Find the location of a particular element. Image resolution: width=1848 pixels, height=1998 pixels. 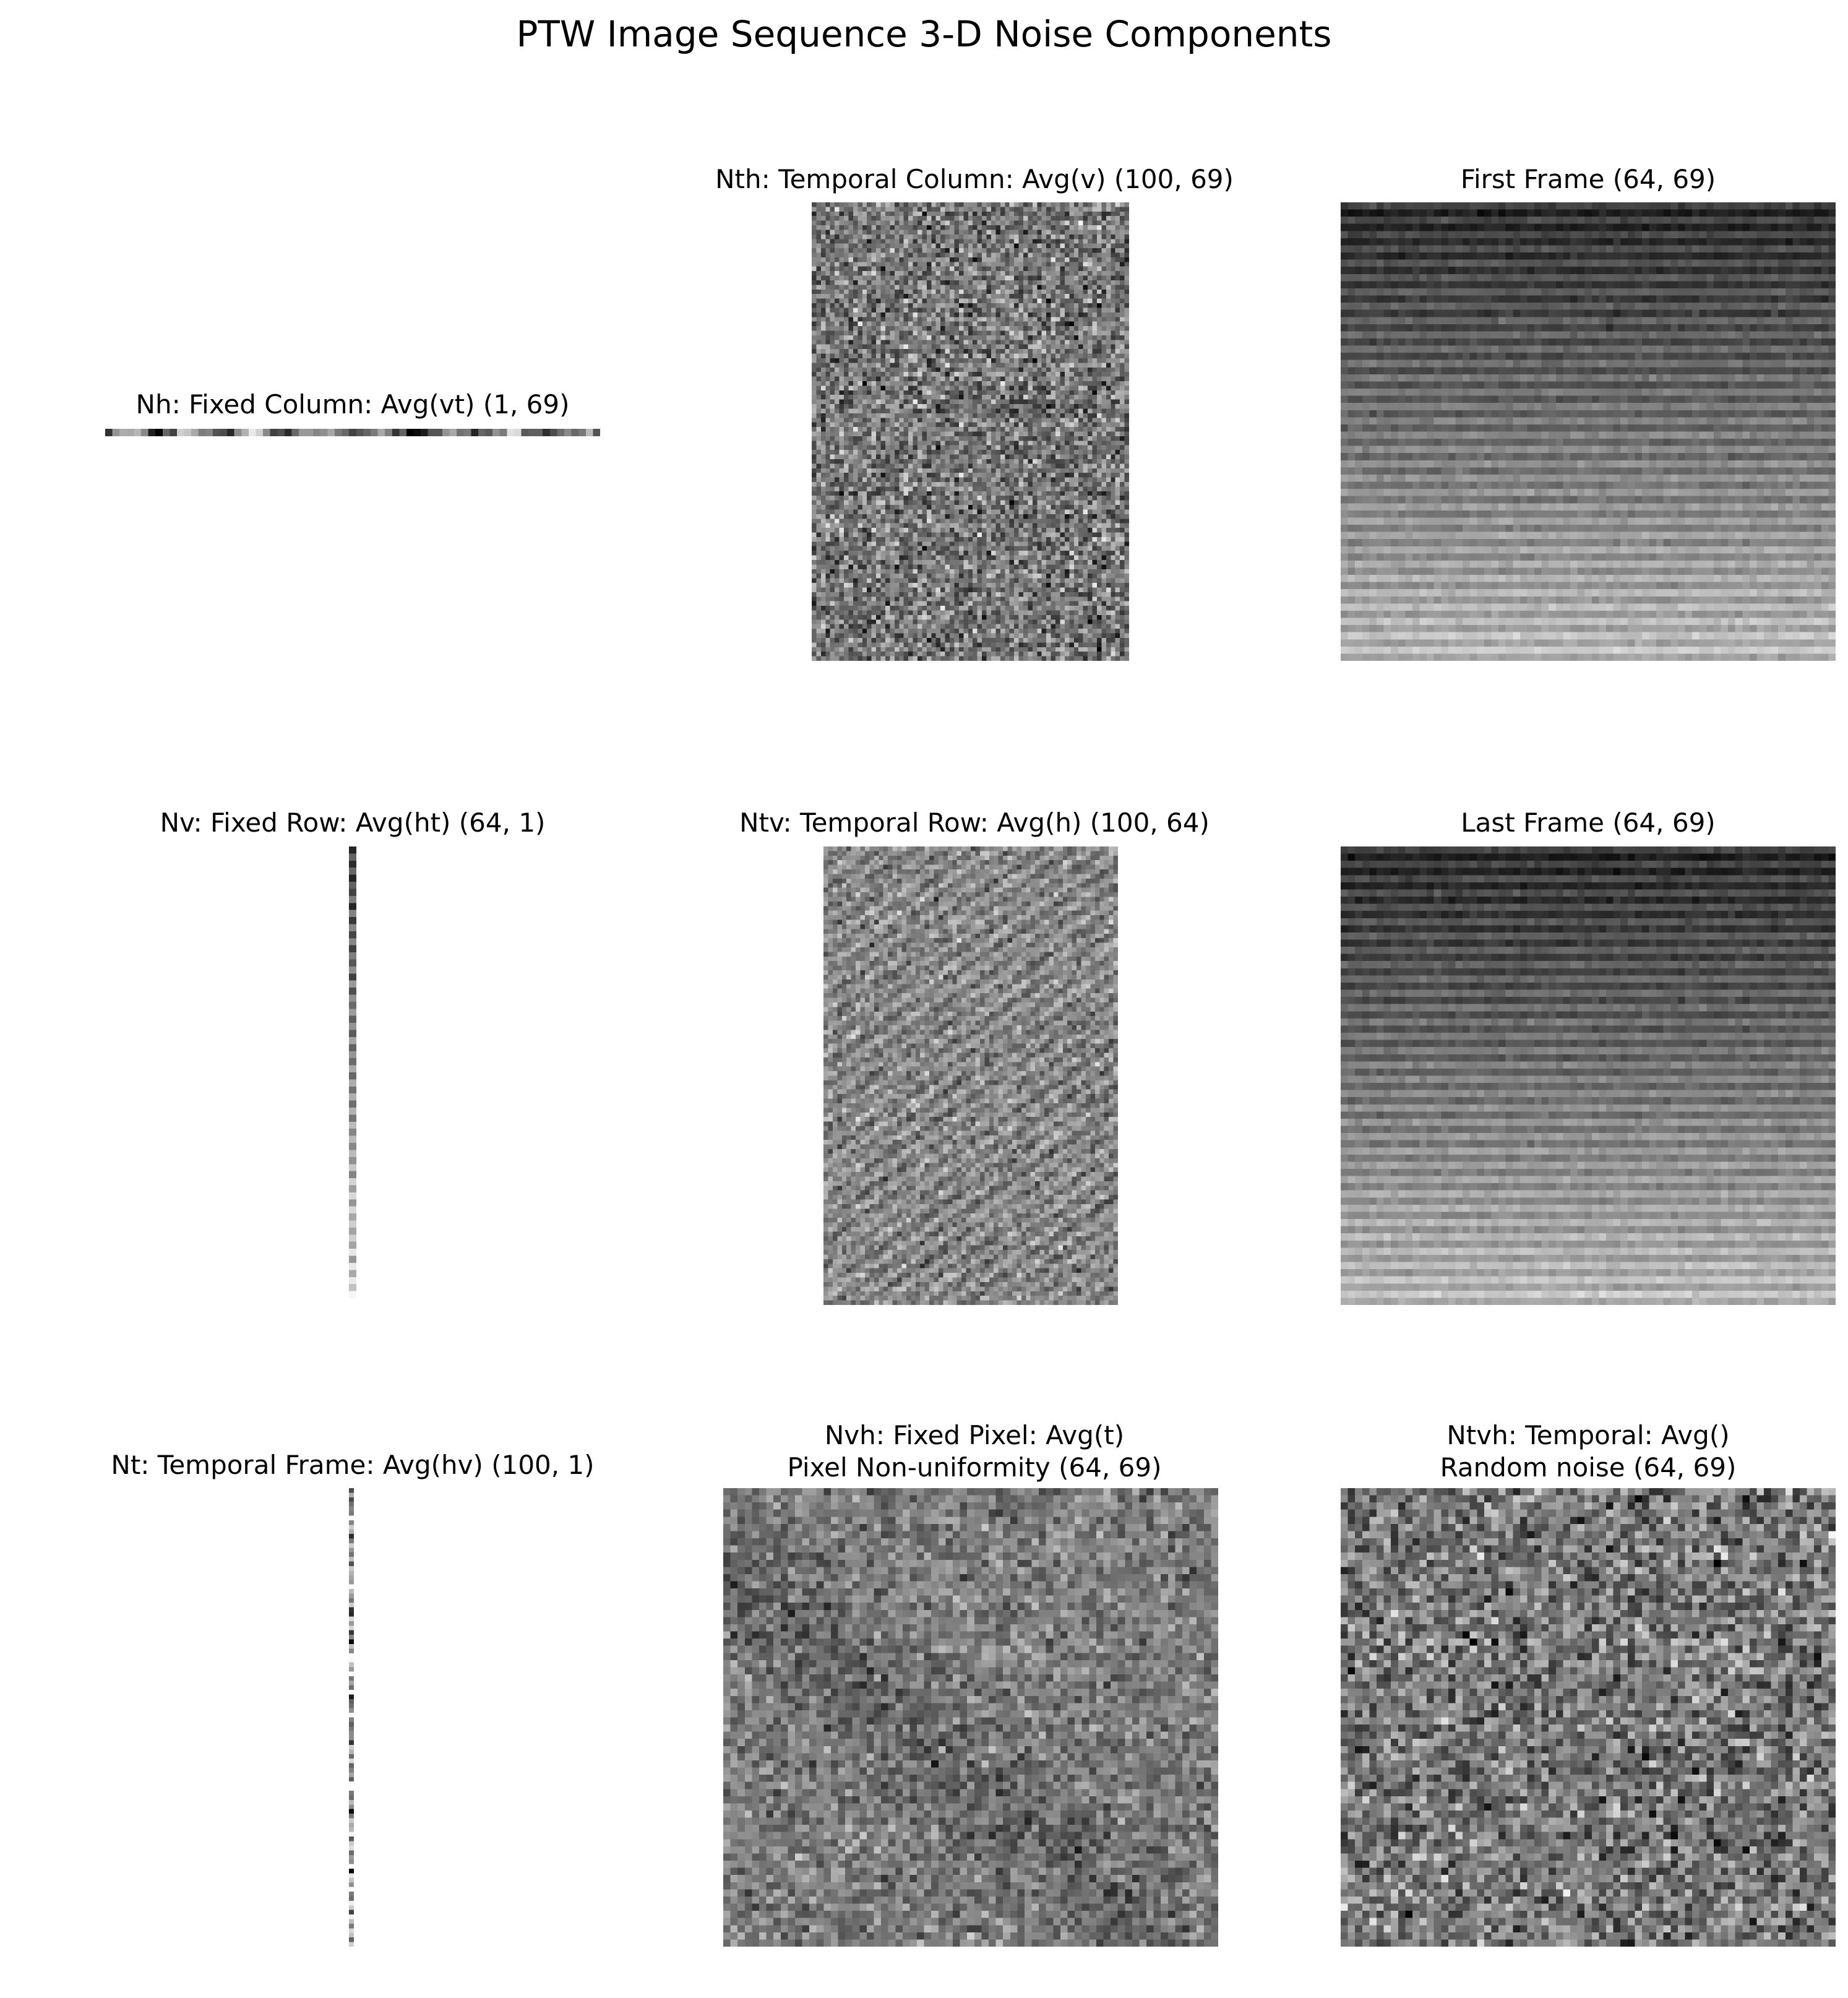

random-noise-image is located at coordinates (1589, 1717).